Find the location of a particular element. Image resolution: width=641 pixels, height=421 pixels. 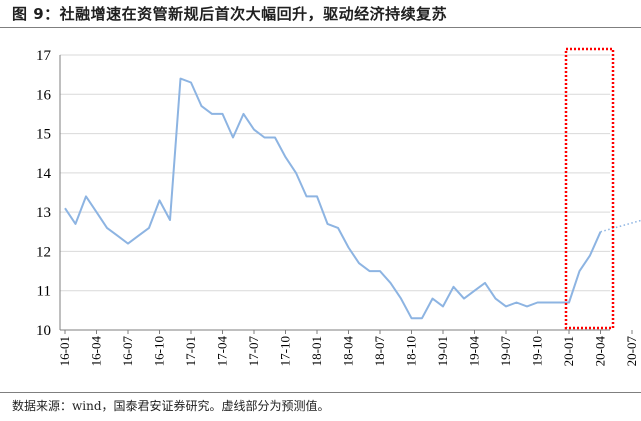

x-tick-label: 16-01 is located at coordinates (64, 351).